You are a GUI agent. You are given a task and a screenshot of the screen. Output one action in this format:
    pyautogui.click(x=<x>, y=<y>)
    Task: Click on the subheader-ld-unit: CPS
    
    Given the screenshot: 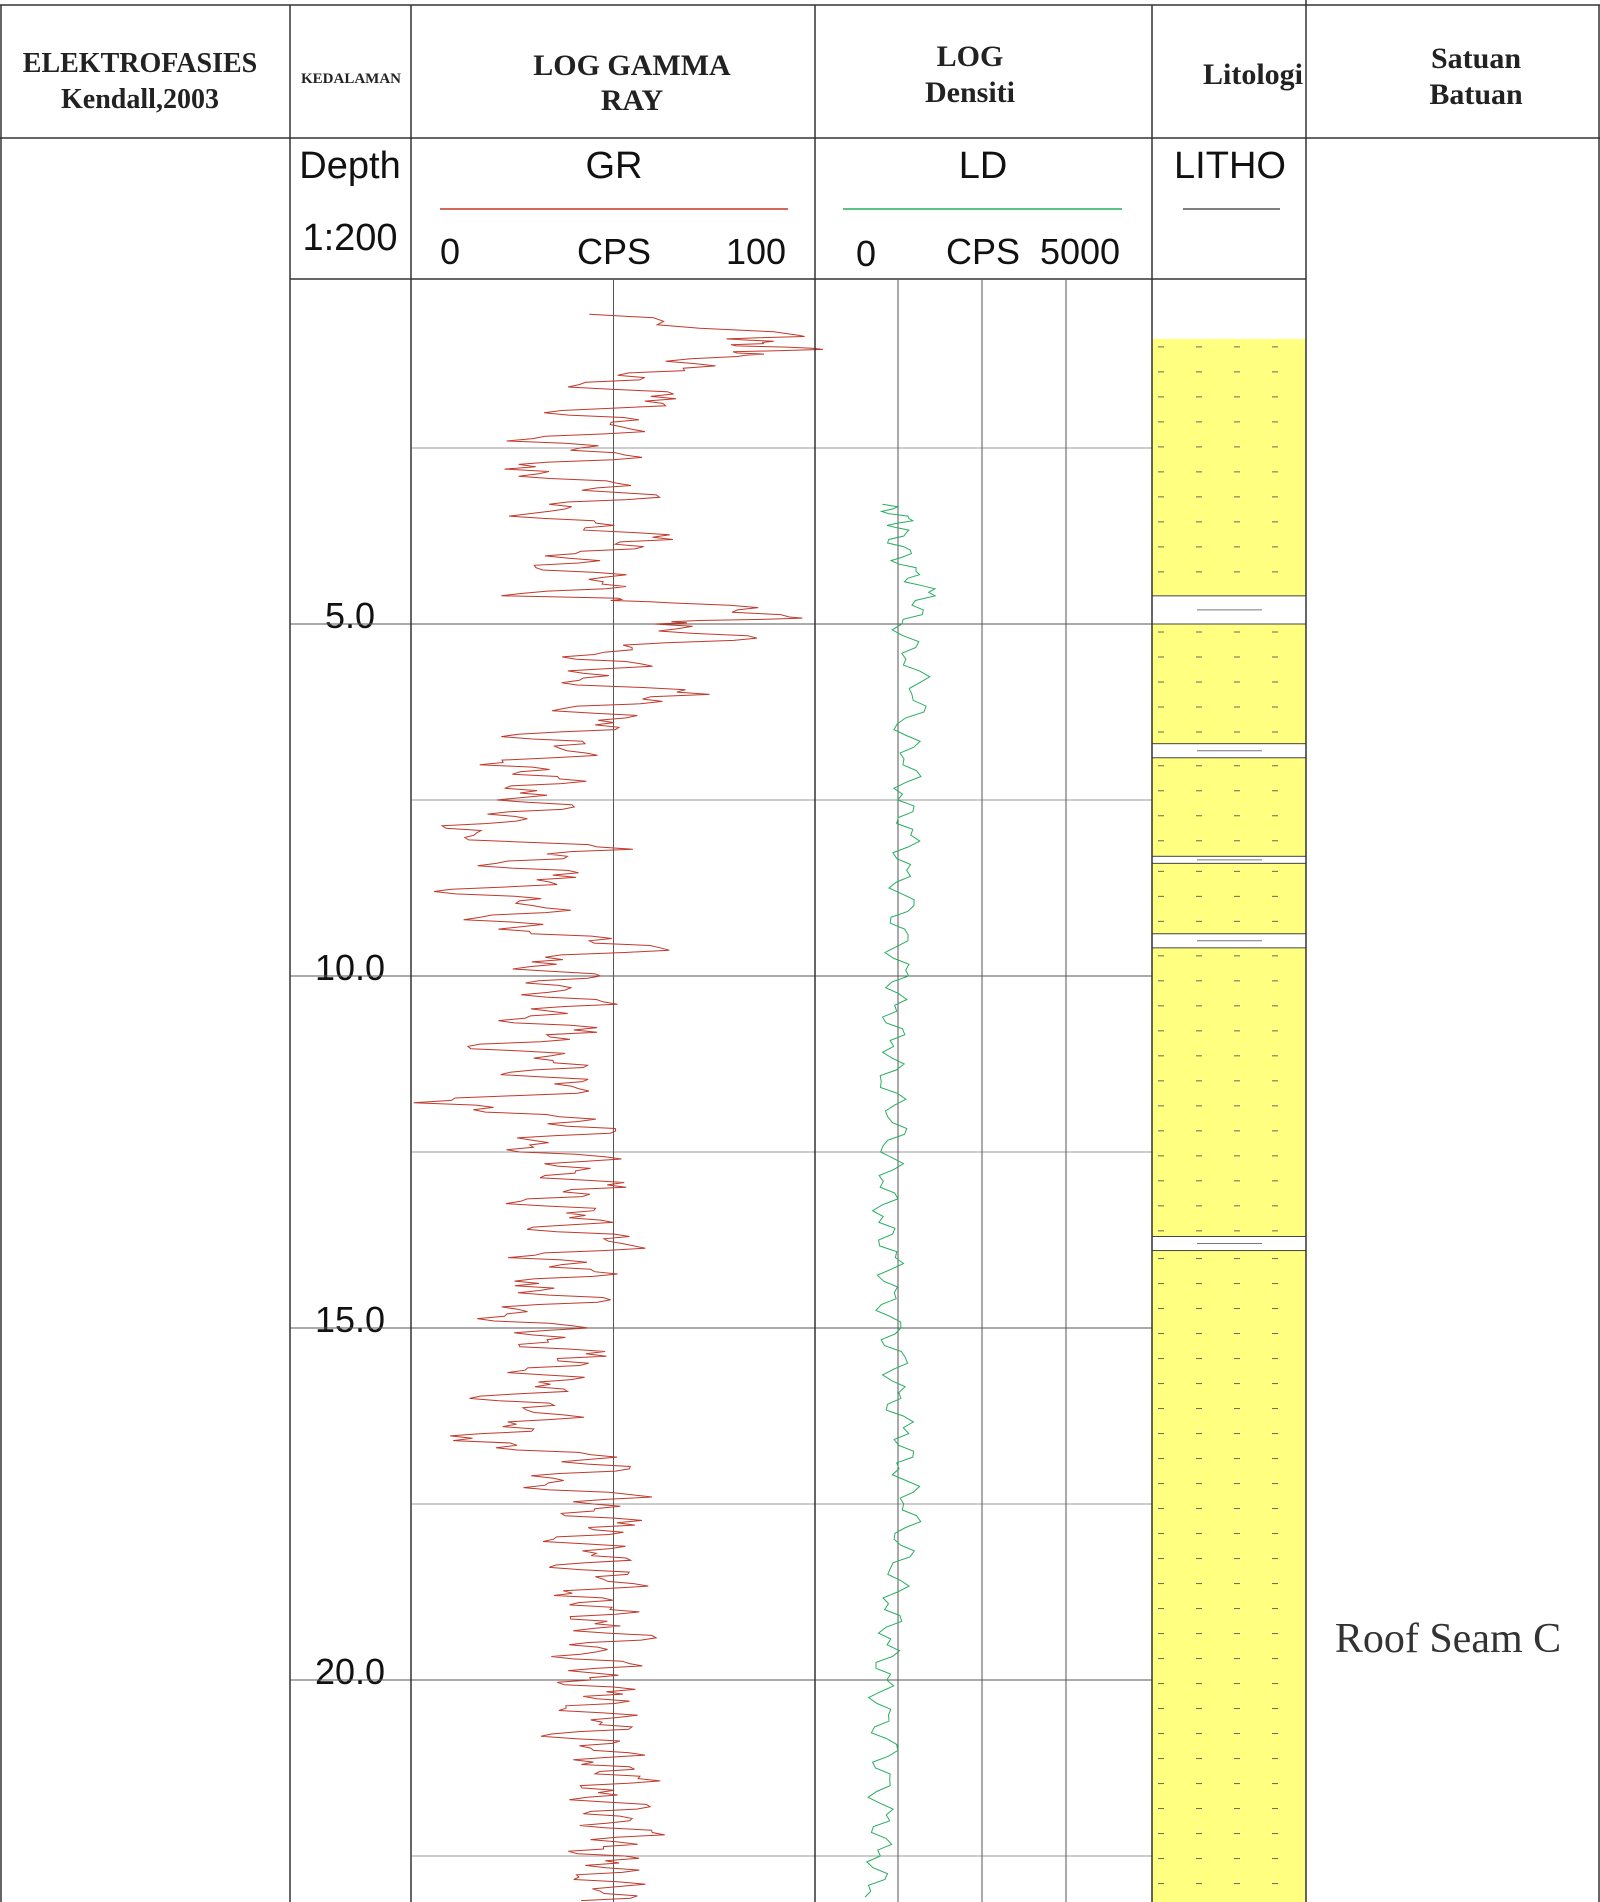 What is the action you would take?
    pyautogui.click(x=983, y=251)
    